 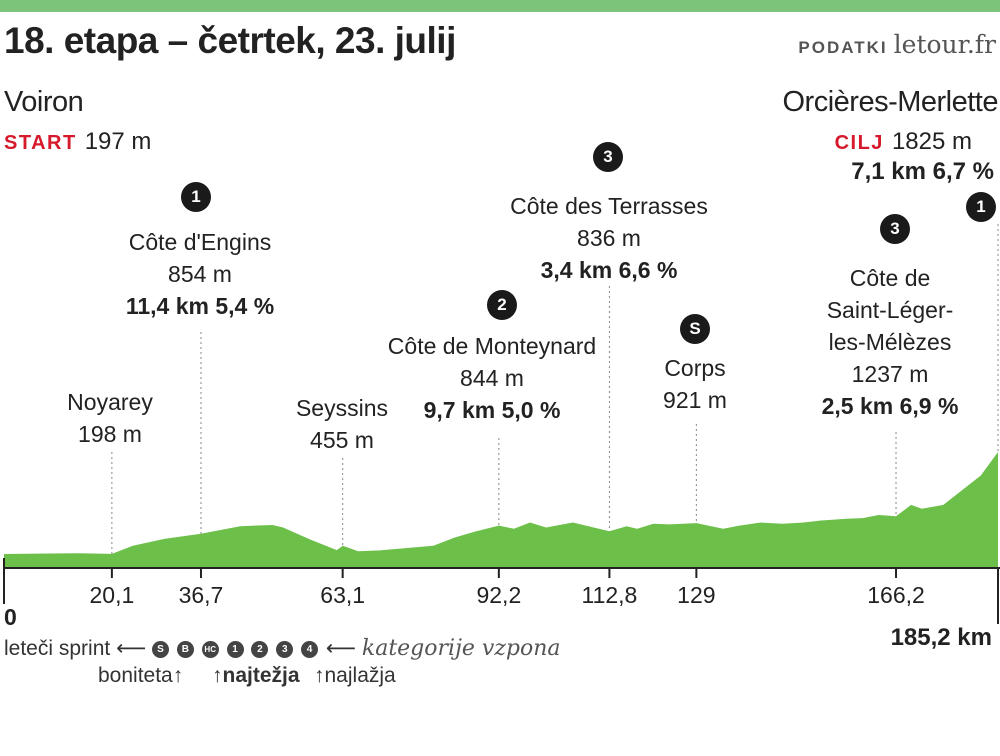 I want to click on legend-sprint: leteči sprint, so click(x=57, y=648).